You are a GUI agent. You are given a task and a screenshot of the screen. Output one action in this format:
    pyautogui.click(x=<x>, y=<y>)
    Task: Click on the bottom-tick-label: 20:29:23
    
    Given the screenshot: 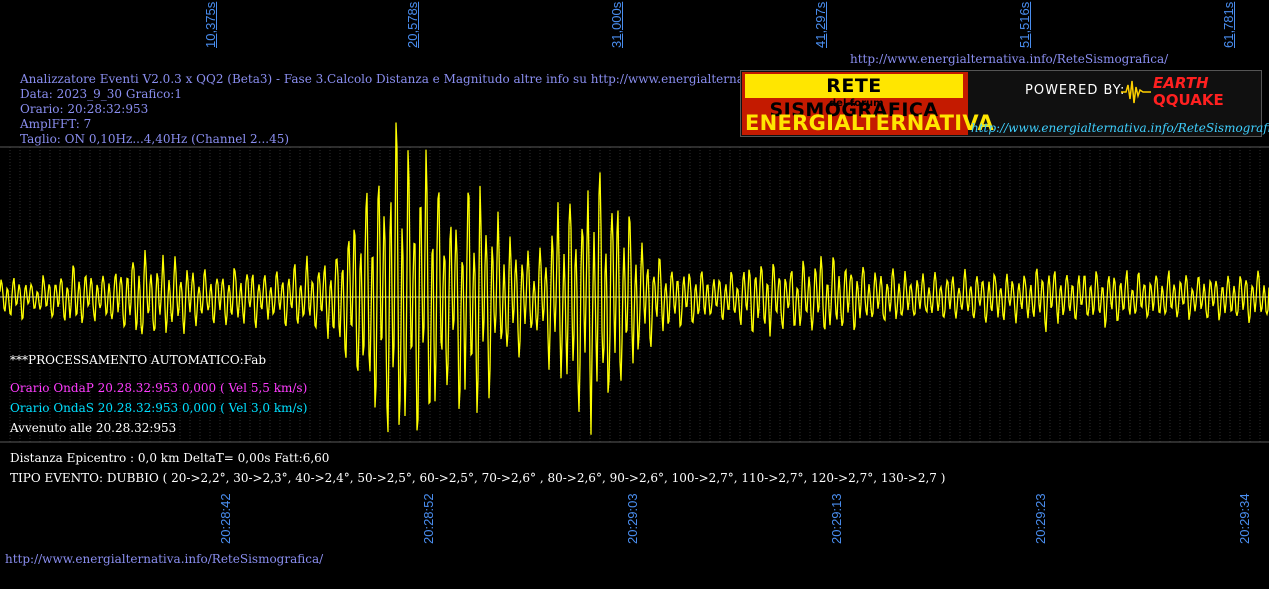 What is the action you would take?
    pyautogui.click(x=1040, y=518)
    